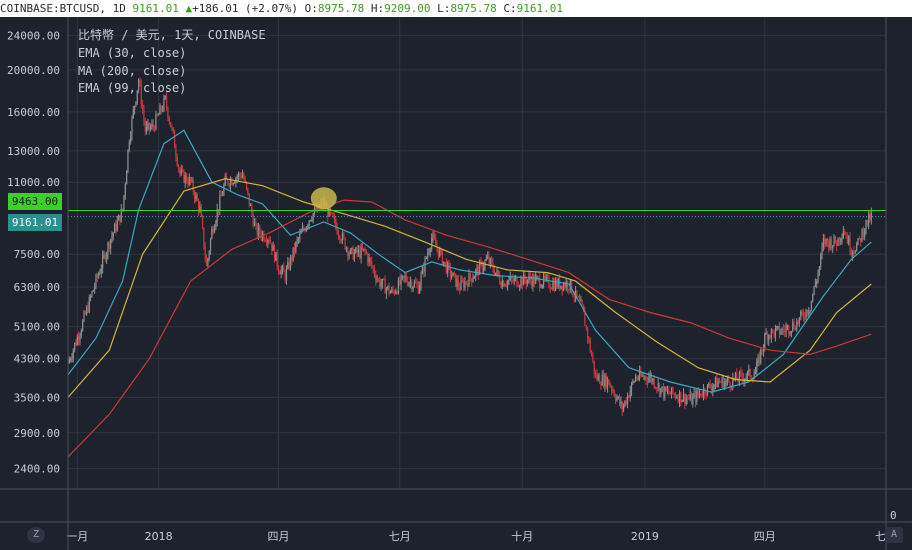 The width and height of the screenshot is (912, 550). What do you see at coordinates (63, 8) in the screenshot?
I see `symbol-label: COINBASE:BTCUSD, 1D` at bounding box center [63, 8].